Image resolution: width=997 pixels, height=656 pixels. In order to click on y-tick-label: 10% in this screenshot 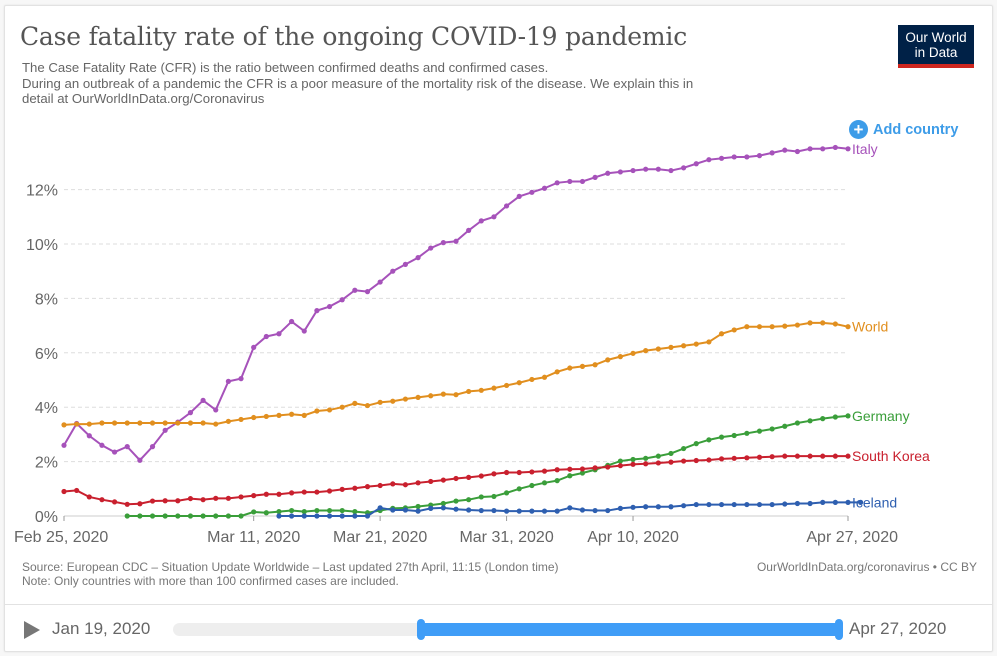, I will do `click(42, 245)`.